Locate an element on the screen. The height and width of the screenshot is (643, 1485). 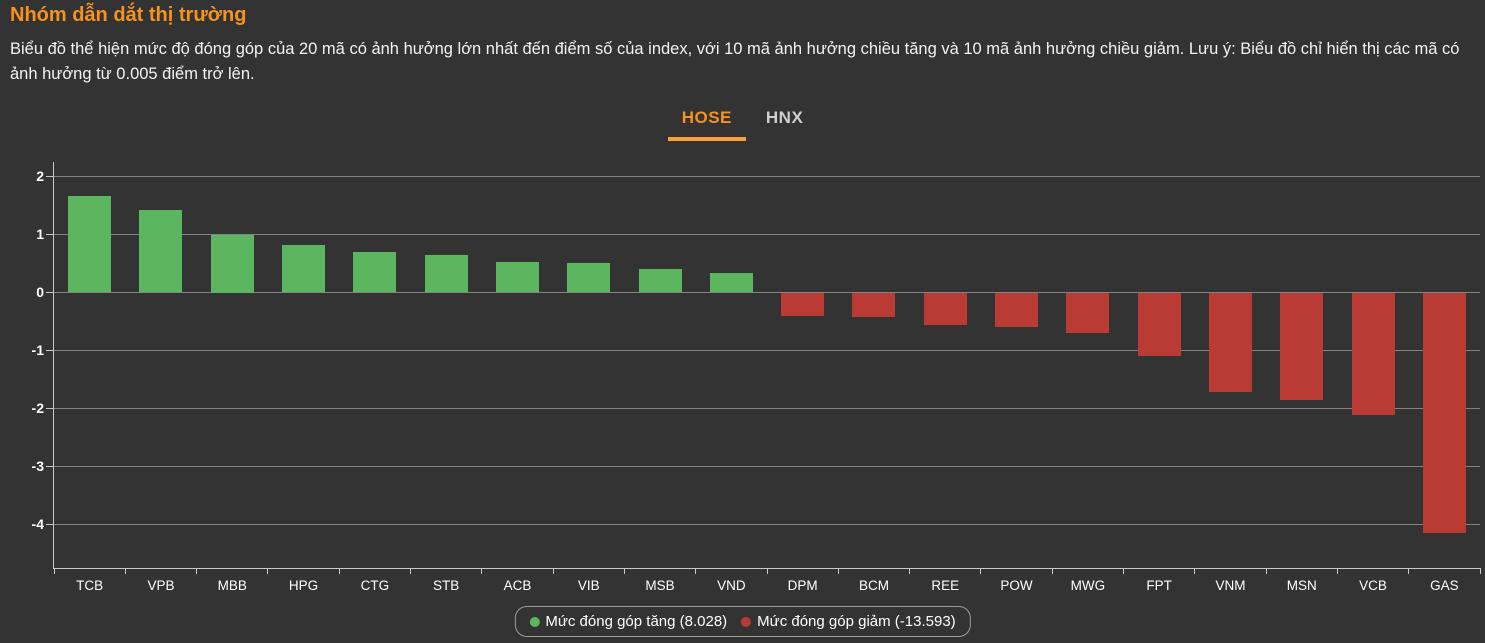
x-axis-label-vpb: VPB is located at coordinates (161, 585).